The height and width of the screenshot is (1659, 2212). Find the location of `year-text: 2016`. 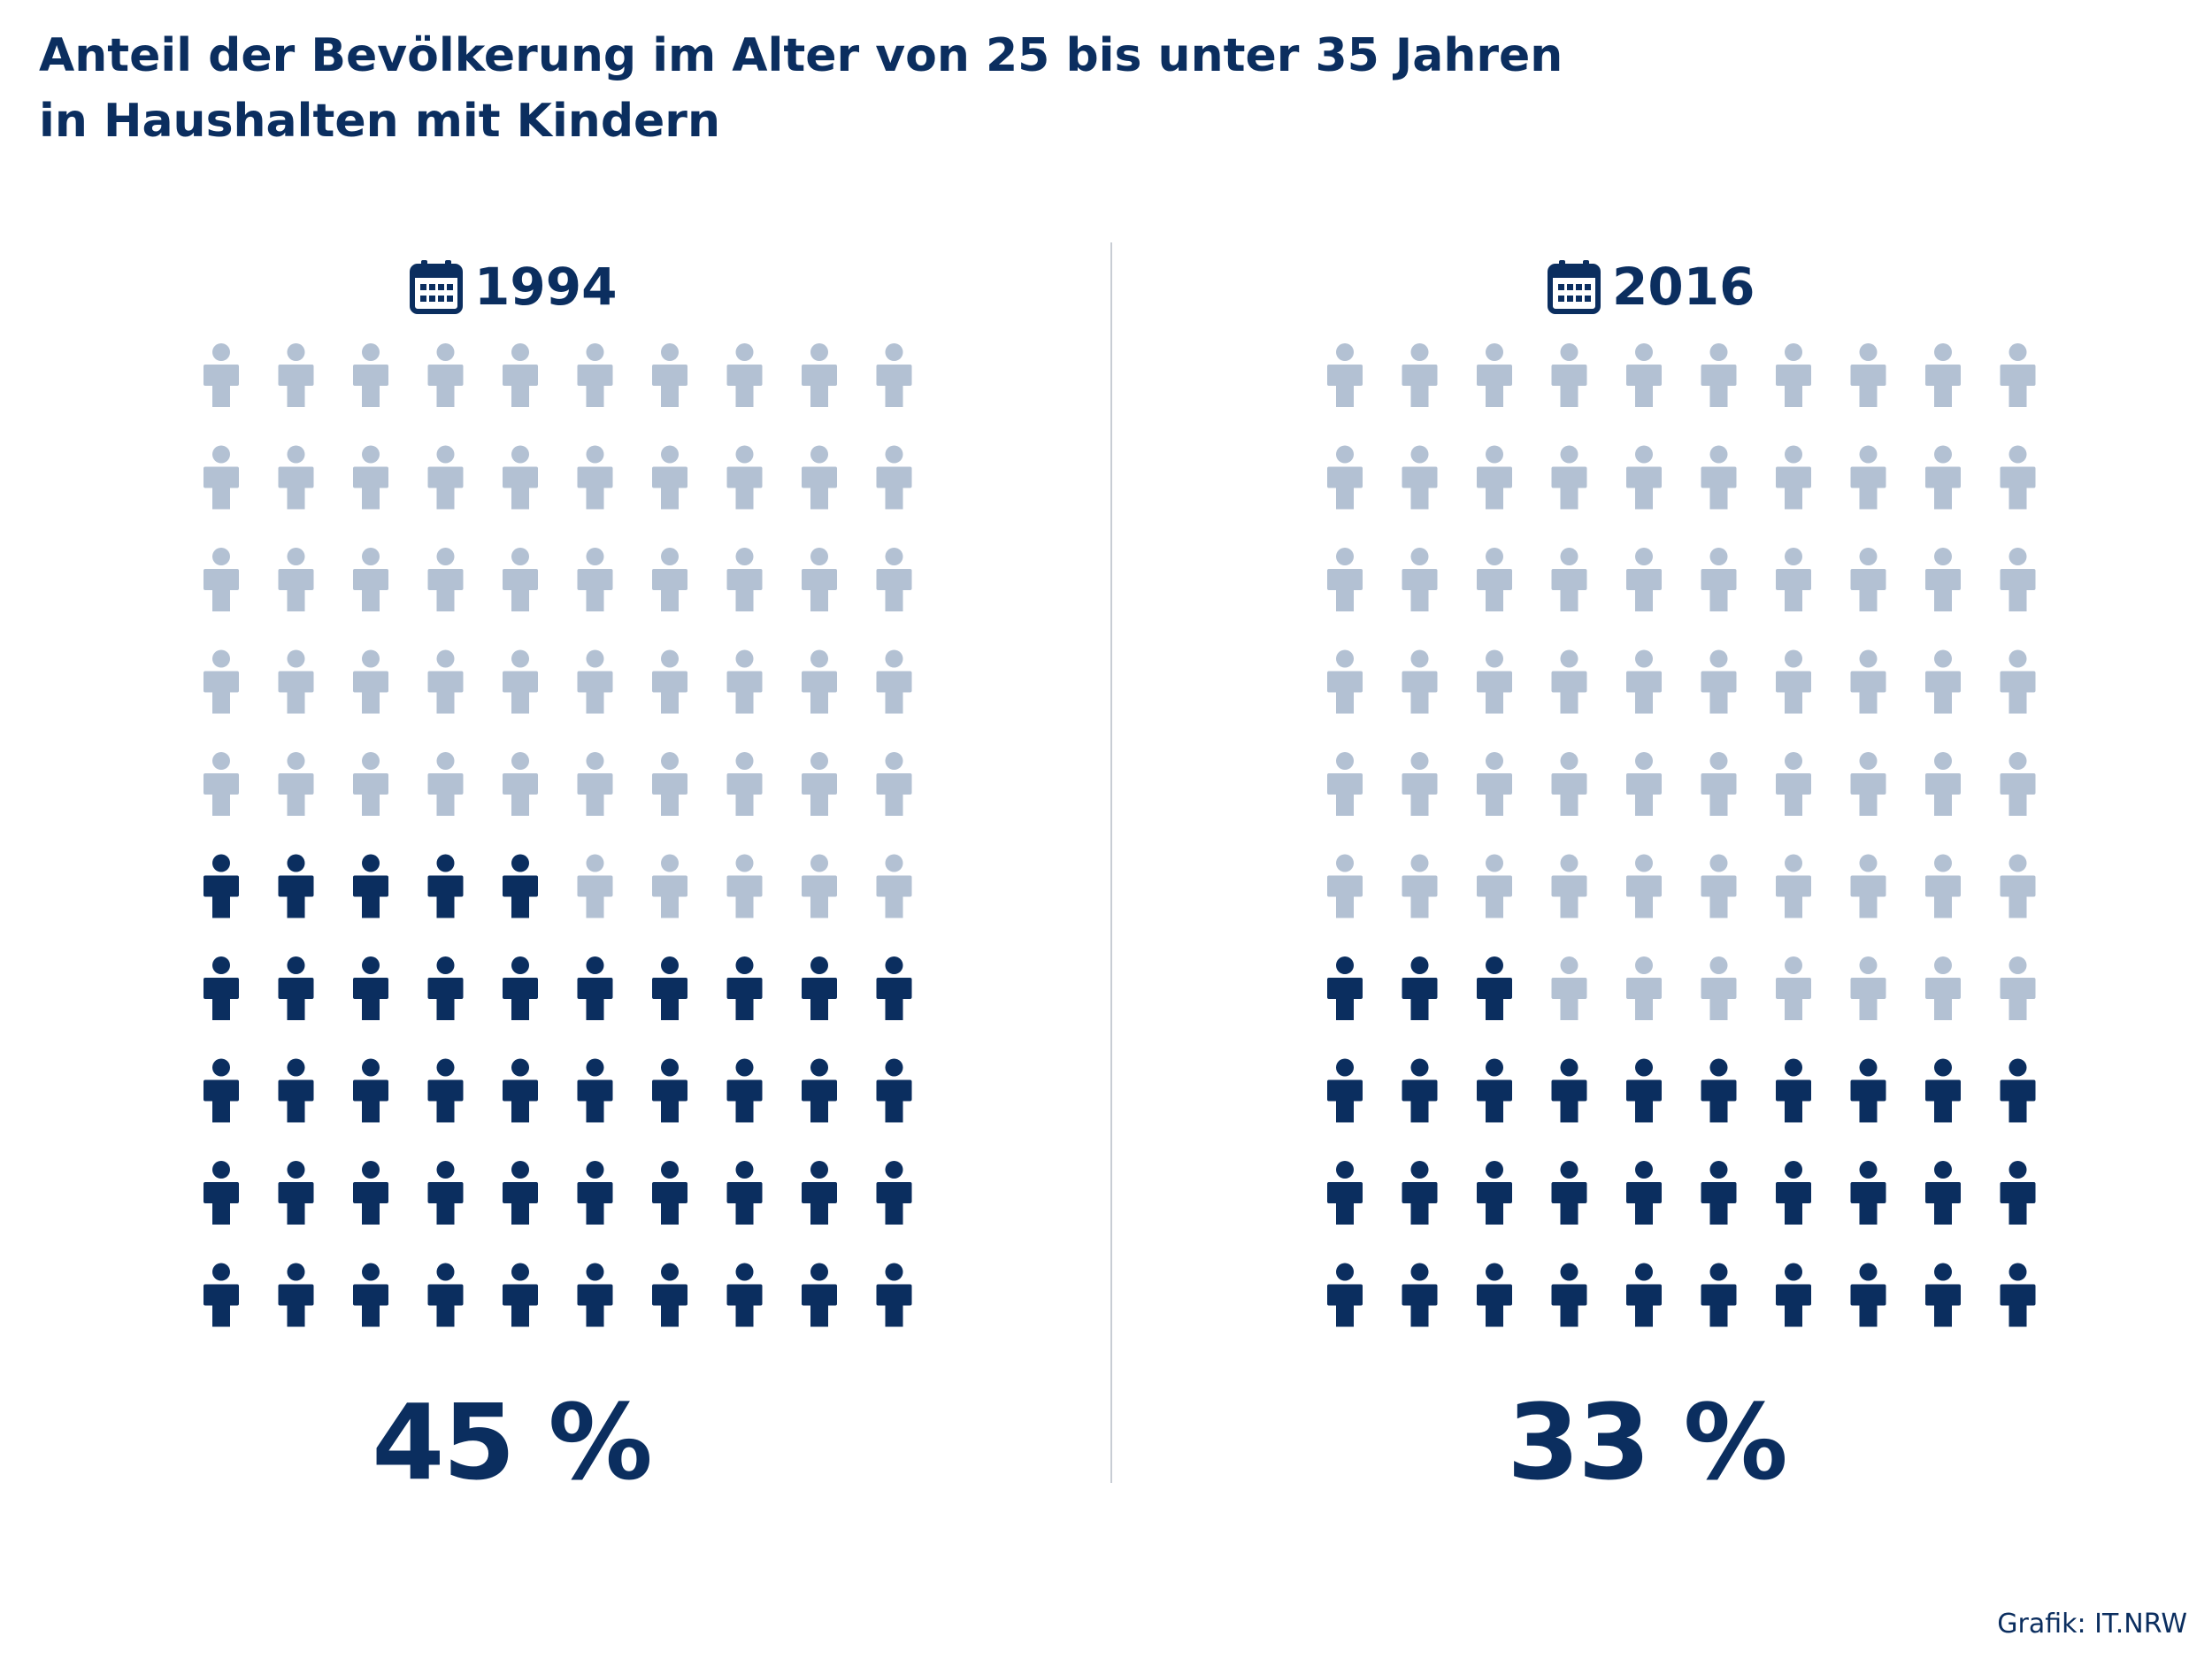

year-text: 2016 is located at coordinates (1684, 287).